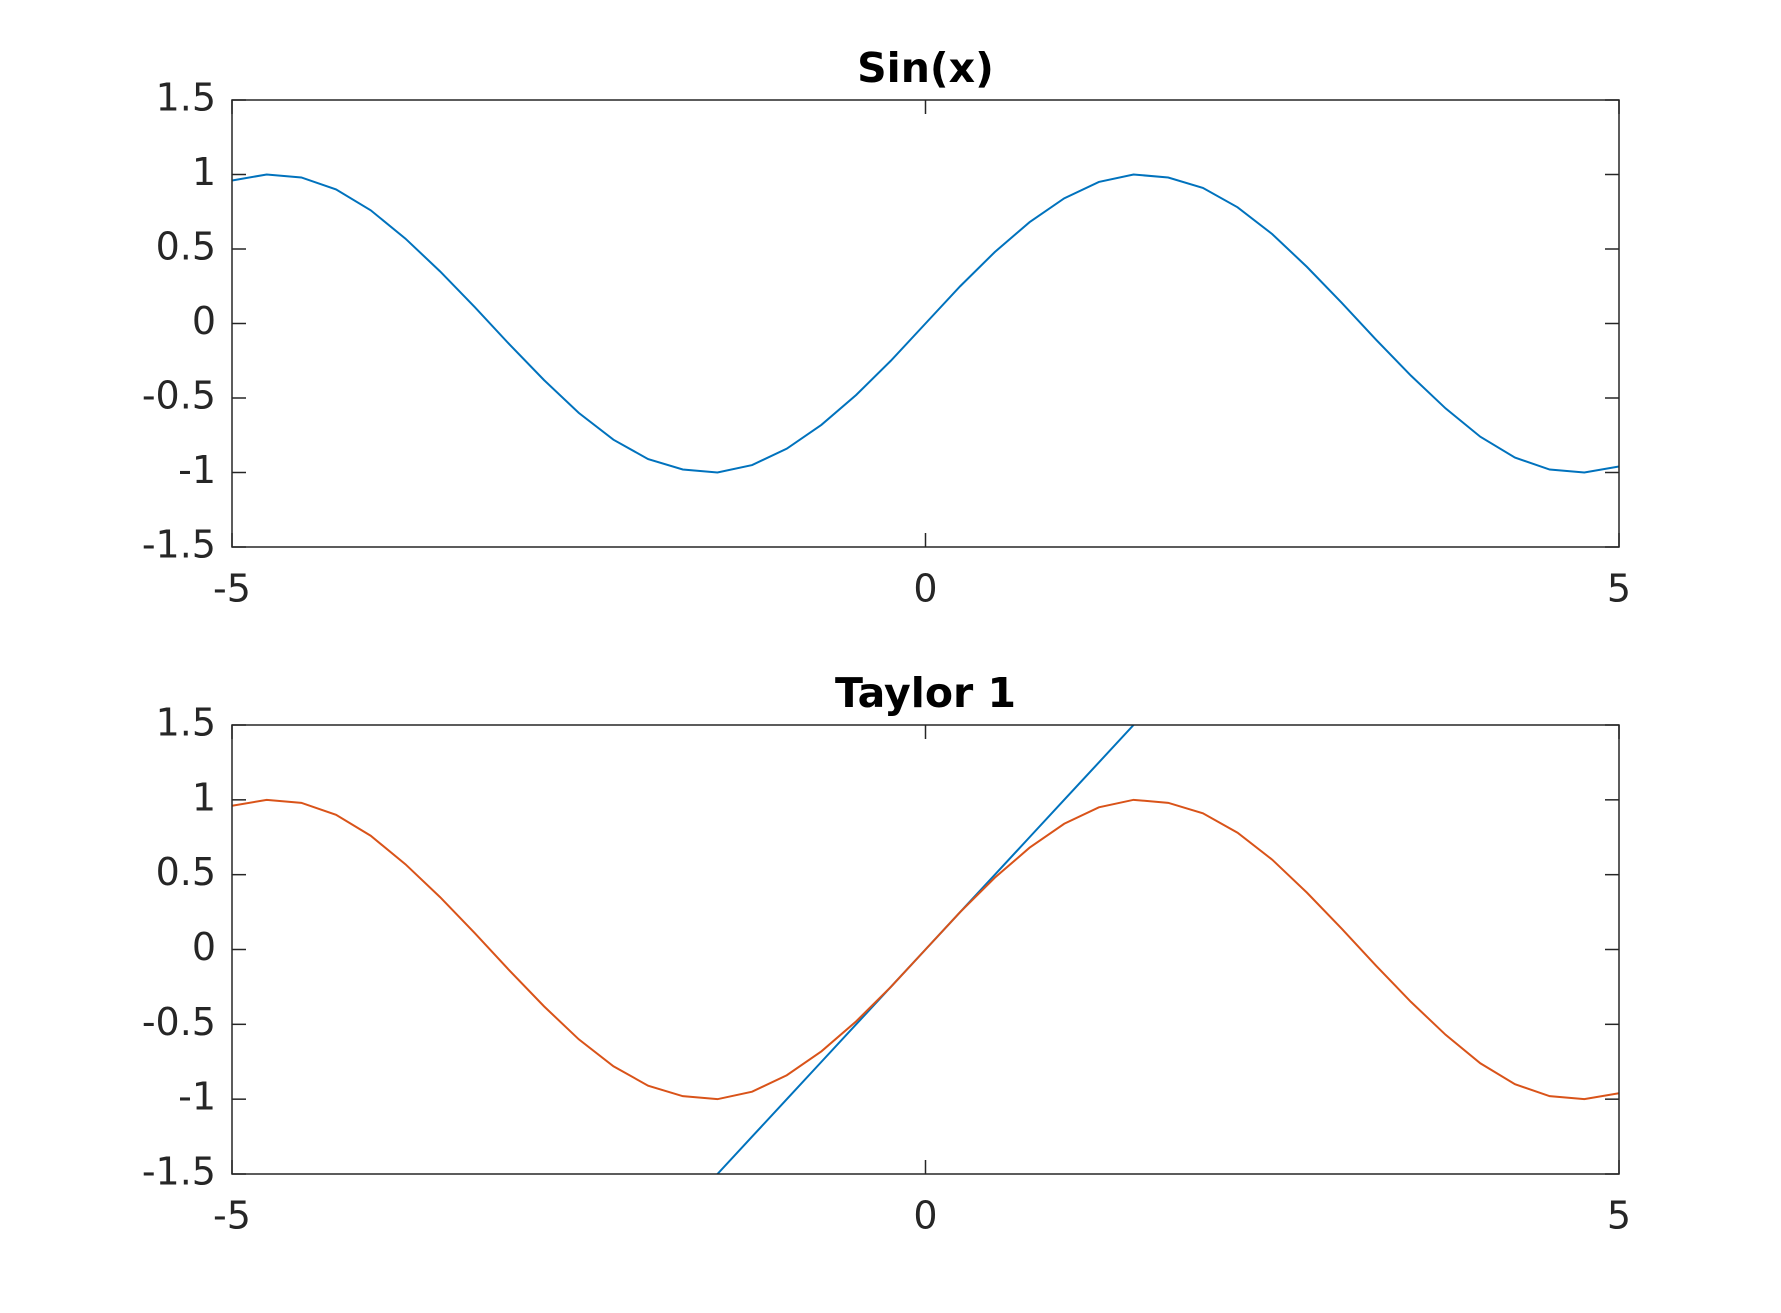  What do you see at coordinates (925, 68) in the screenshot?
I see `chart-title: Sin(x)` at bounding box center [925, 68].